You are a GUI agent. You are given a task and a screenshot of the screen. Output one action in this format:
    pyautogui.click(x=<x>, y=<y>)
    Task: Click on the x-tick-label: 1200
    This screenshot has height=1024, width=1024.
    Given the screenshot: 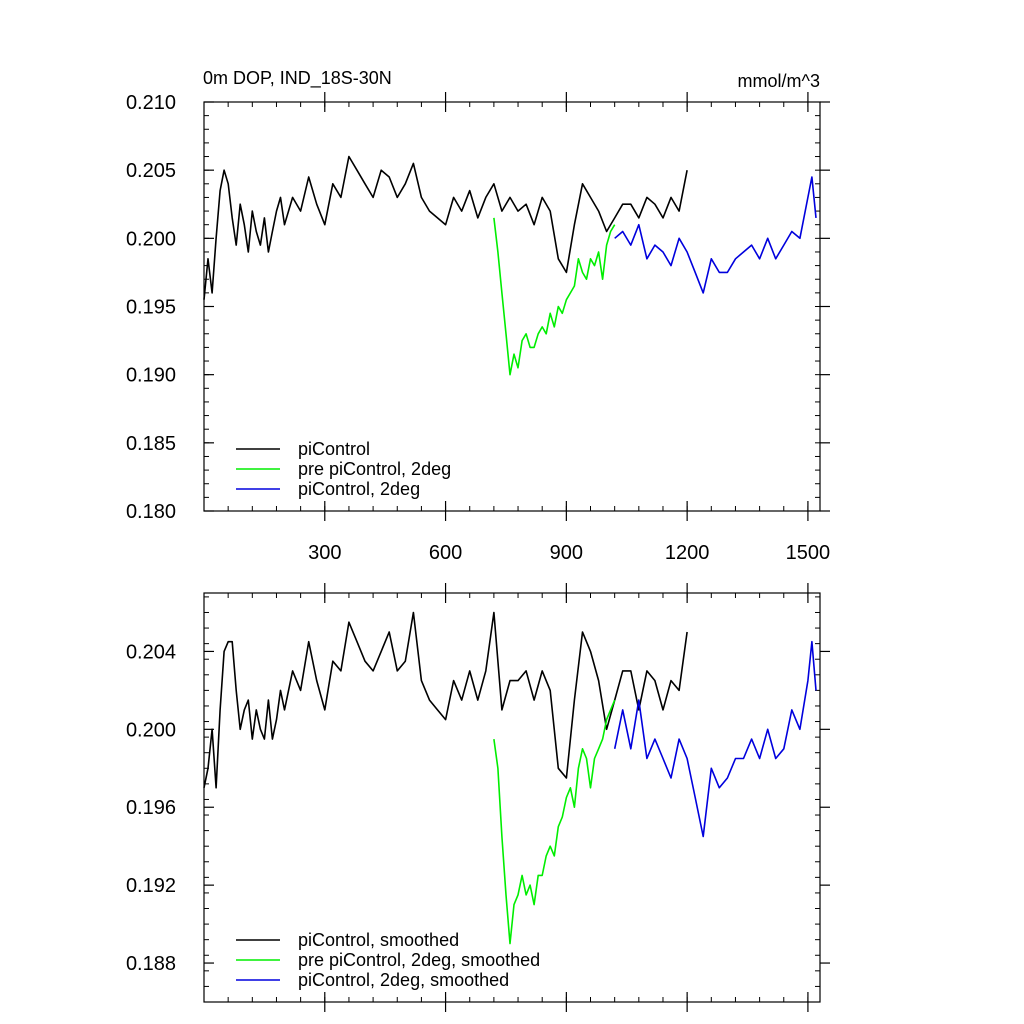 What is the action you would take?
    pyautogui.click(x=687, y=553)
    